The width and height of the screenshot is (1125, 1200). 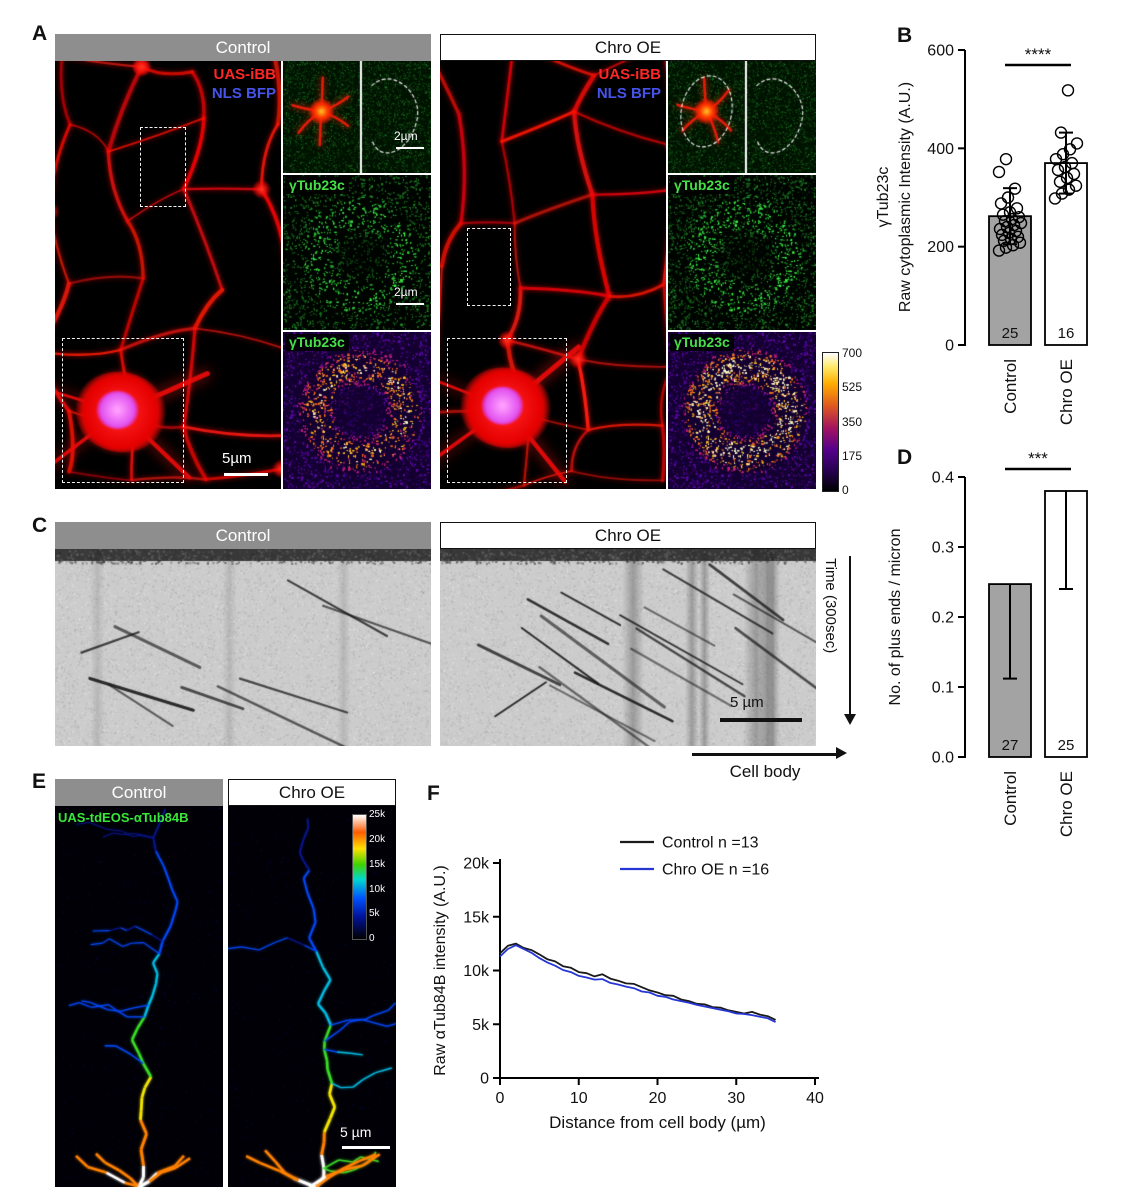 I want to click on control-uasibb-inset-image, so click(x=357, y=117).